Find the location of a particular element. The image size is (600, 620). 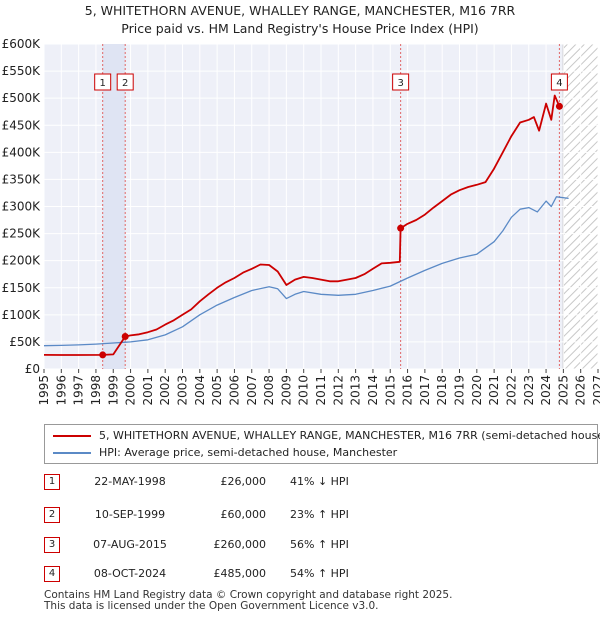

sale-badge: 4 is located at coordinates (52, 574).